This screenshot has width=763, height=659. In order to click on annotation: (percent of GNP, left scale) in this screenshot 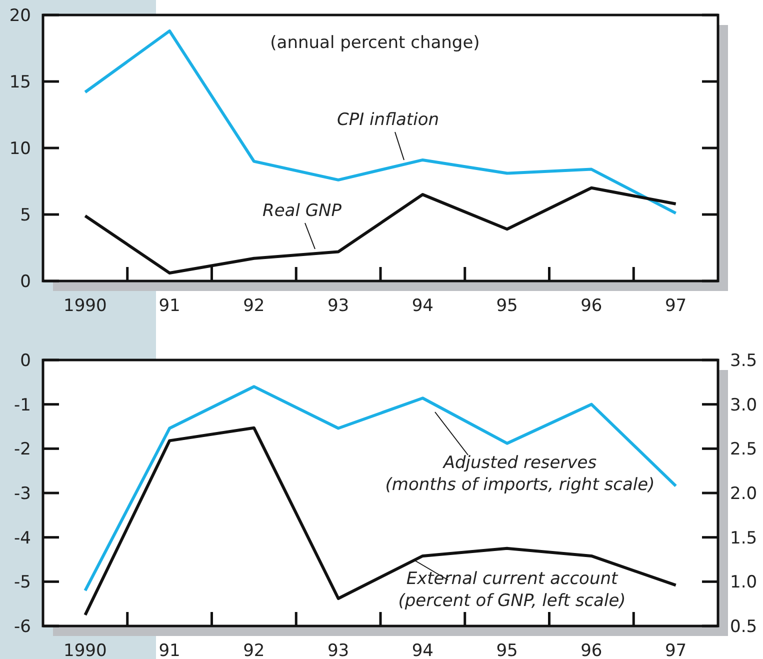, I will do `click(512, 601)`.